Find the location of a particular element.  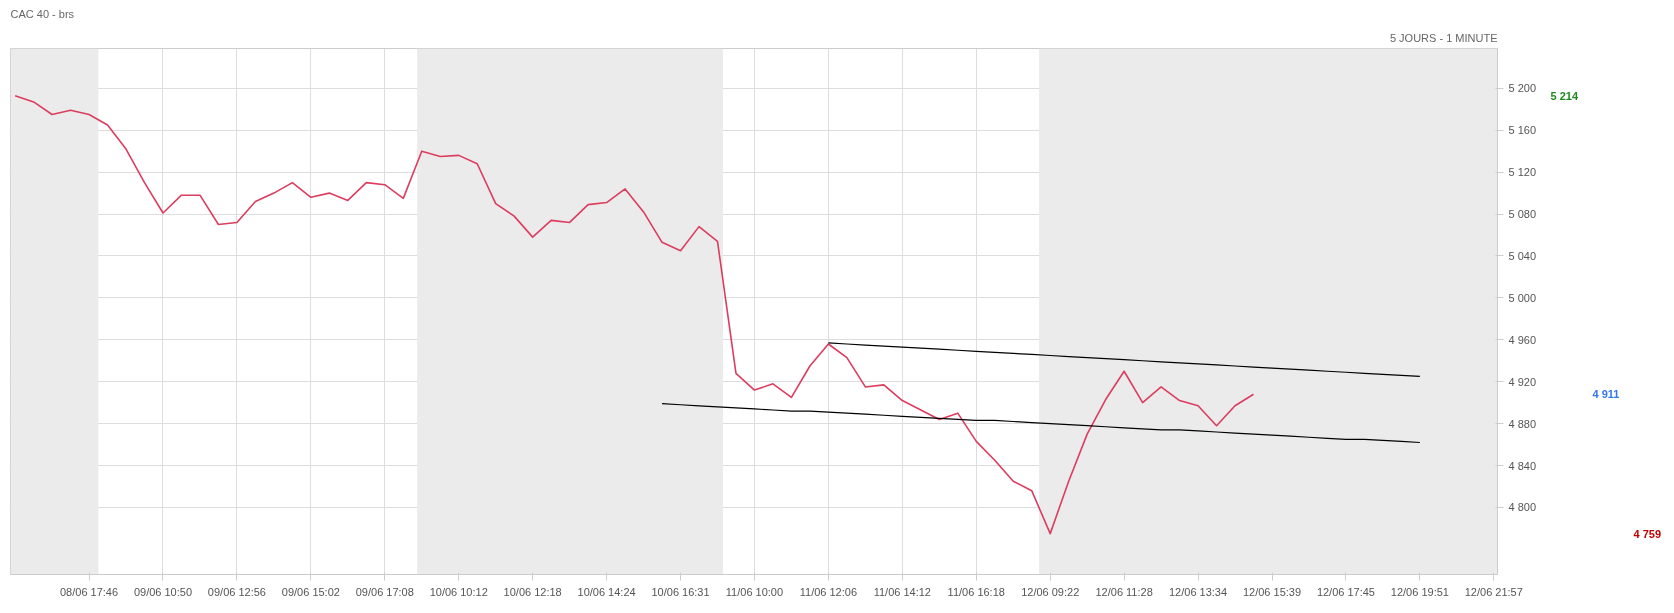

x-tick-label: 12/06 17:45 is located at coordinates (1346, 591).